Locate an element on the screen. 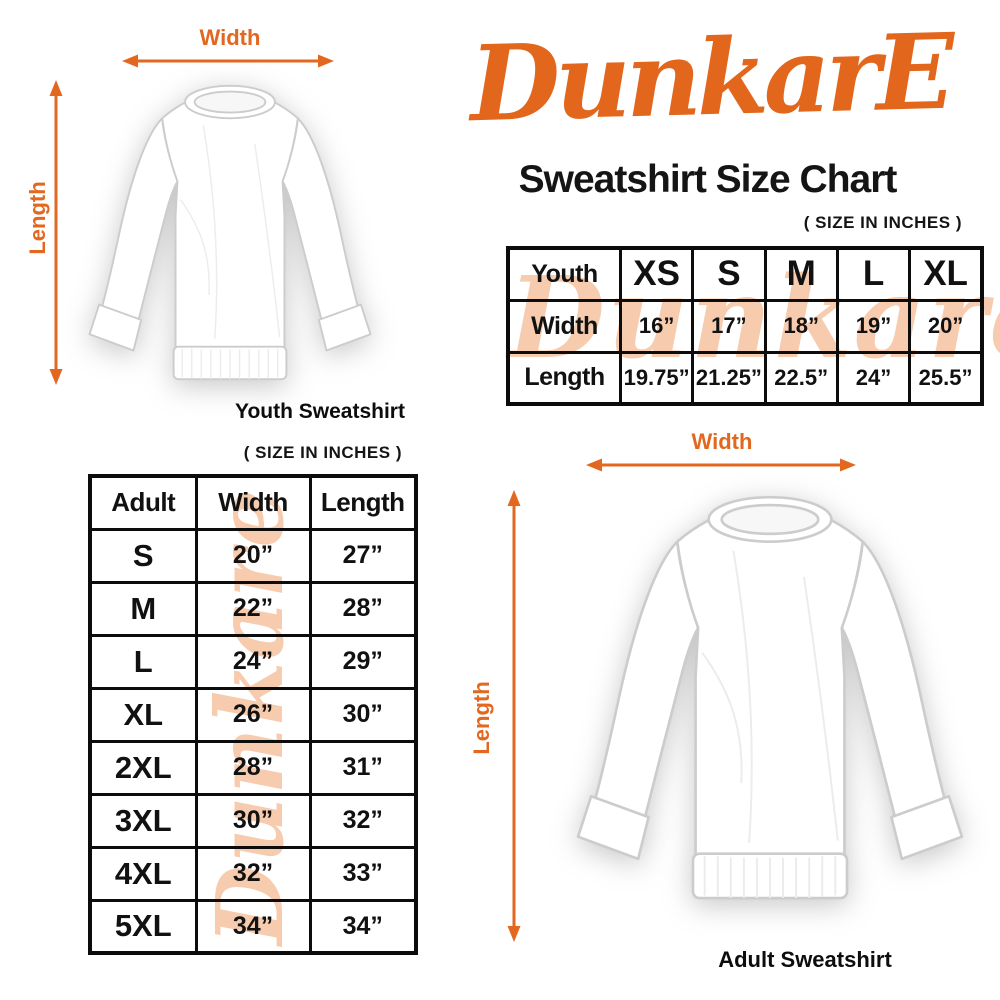  adult-width-value: 34” is located at coordinates (253, 926).